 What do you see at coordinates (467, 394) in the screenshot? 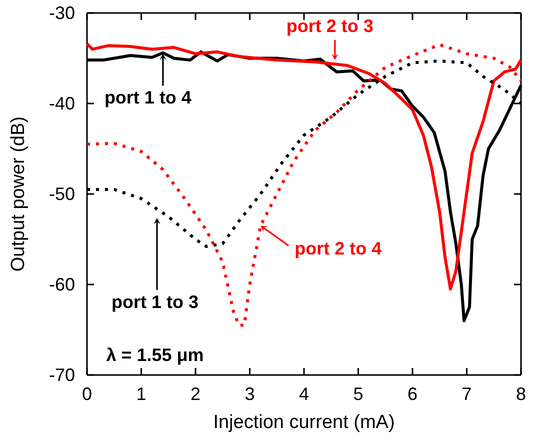
I see `x-tick-label: 7` at bounding box center [467, 394].